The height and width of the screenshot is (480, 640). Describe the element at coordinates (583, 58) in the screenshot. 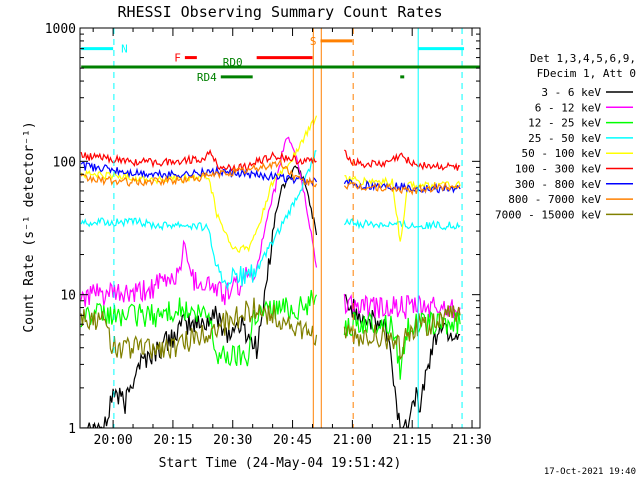

I see `legend-header-line-1: Det 1,3,4,5,6,9,` at that location.